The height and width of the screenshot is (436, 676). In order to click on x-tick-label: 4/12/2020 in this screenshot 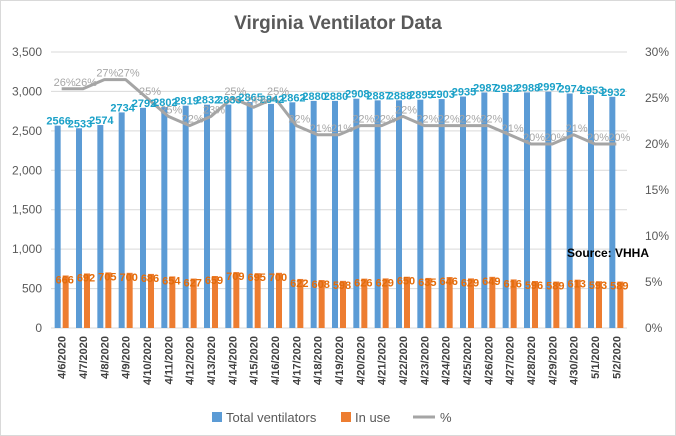, I will do `click(191, 360)`.